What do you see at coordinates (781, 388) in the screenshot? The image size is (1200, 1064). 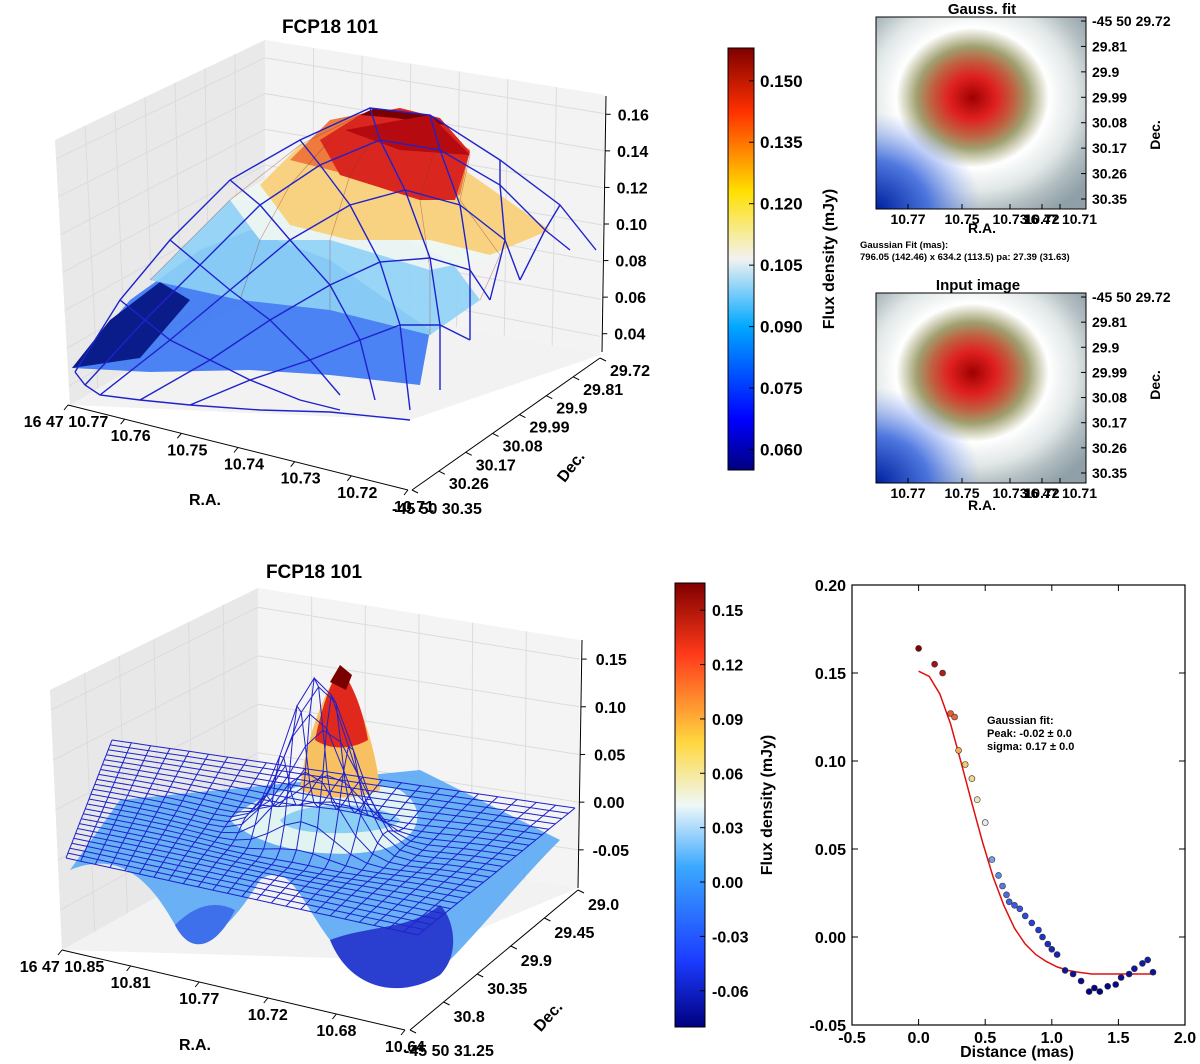 I see `colorbar-tick-label: 0.075` at bounding box center [781, 388].